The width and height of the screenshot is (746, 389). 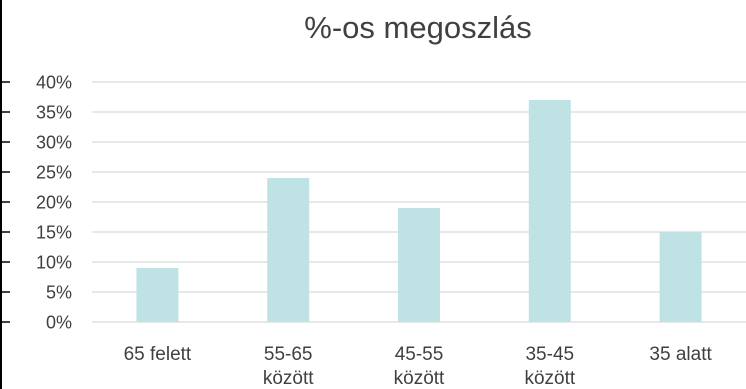 I want to click on chart-title: %-os megoszlás, so click(x=418, y=27).